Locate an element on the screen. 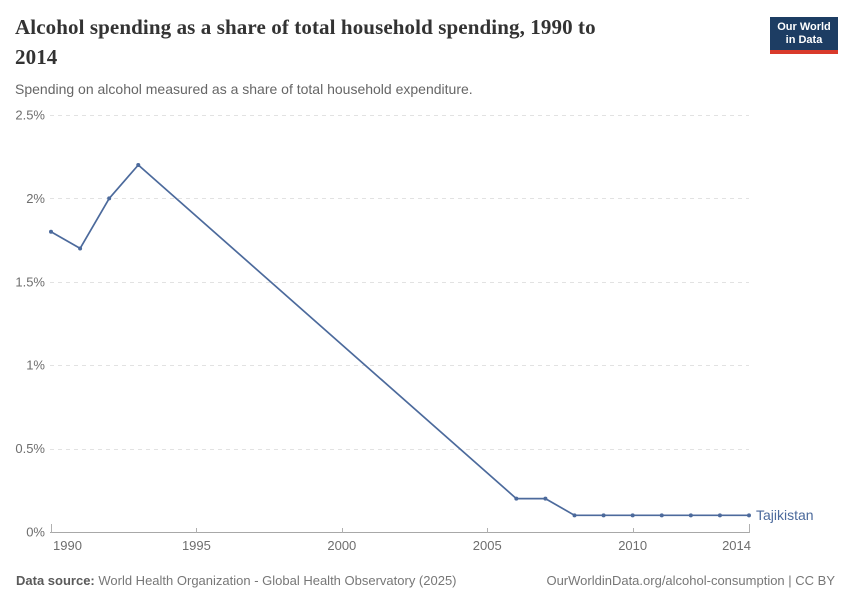  data-source-label: Data source: is located at coordinates (55, 580).